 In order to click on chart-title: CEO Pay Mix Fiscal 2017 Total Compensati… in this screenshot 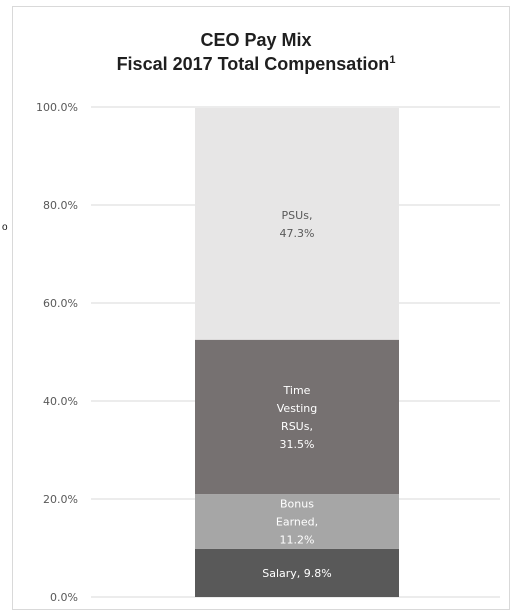, I will do `click(256, 52)`.